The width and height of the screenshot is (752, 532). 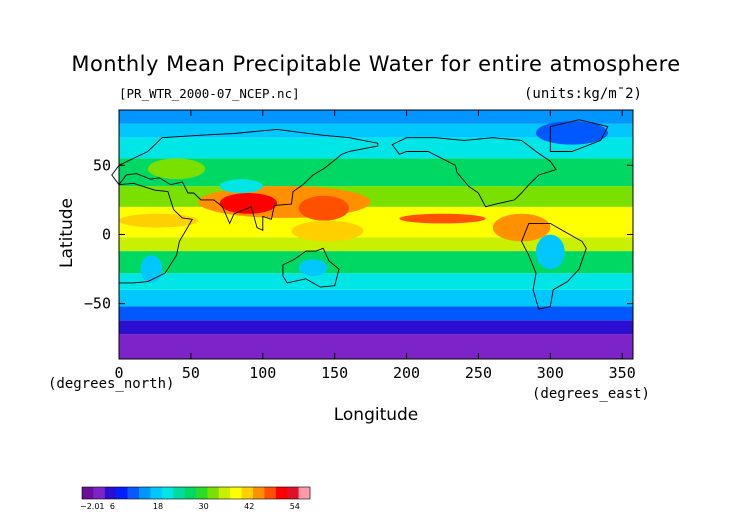 I want to click on x-tick-label: 100, so click(x=262, y=373).